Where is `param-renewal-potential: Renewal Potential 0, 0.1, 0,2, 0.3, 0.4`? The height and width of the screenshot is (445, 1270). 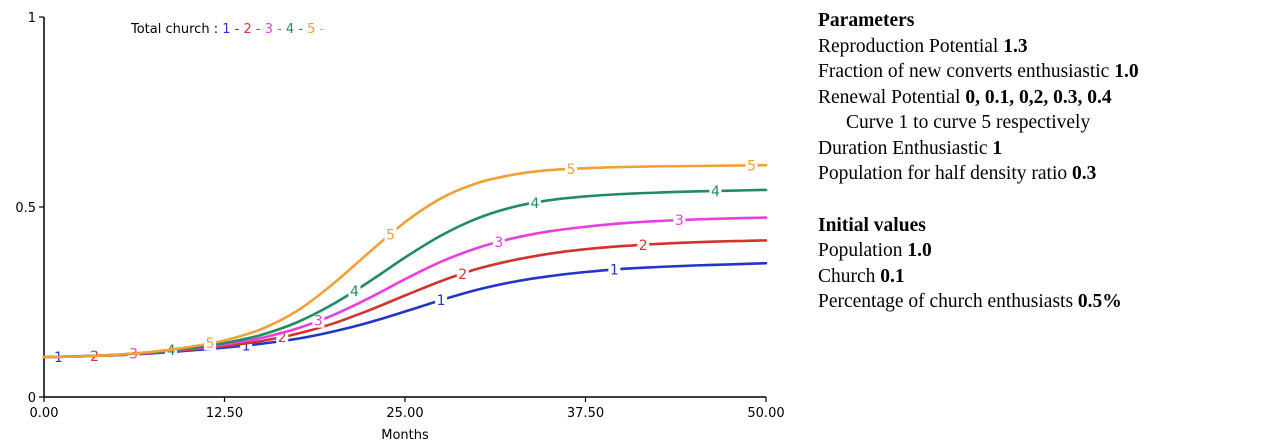 param-renewal-potential: Renewal Potential 0, 0.1, 0,2, 0.3, 0.4 is located at coordinates (1038, 98).